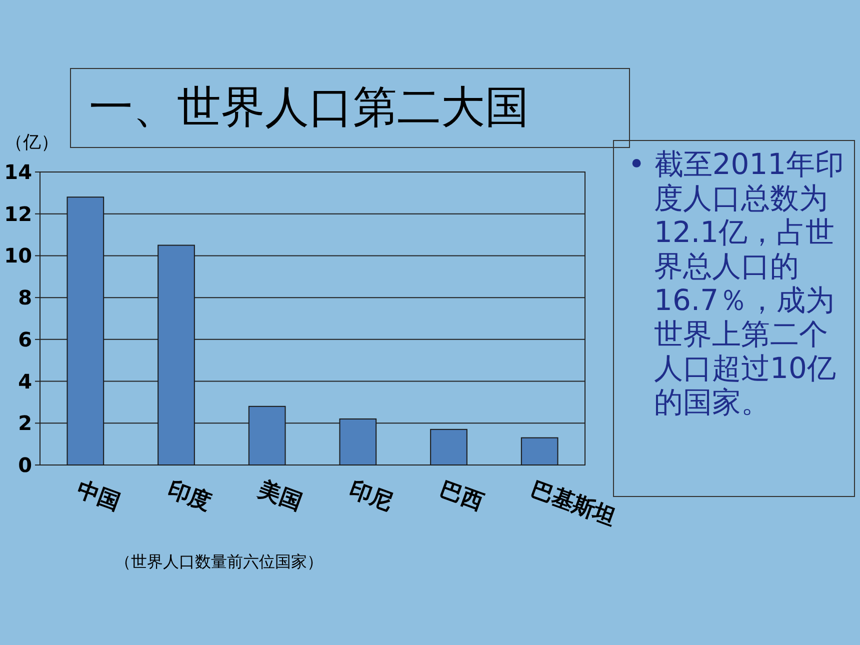  What do you see at coordinates (219, 562) in the screenshot?
I see `text: （世界人口数量前六位国家）` at bounding box center [219, 562].